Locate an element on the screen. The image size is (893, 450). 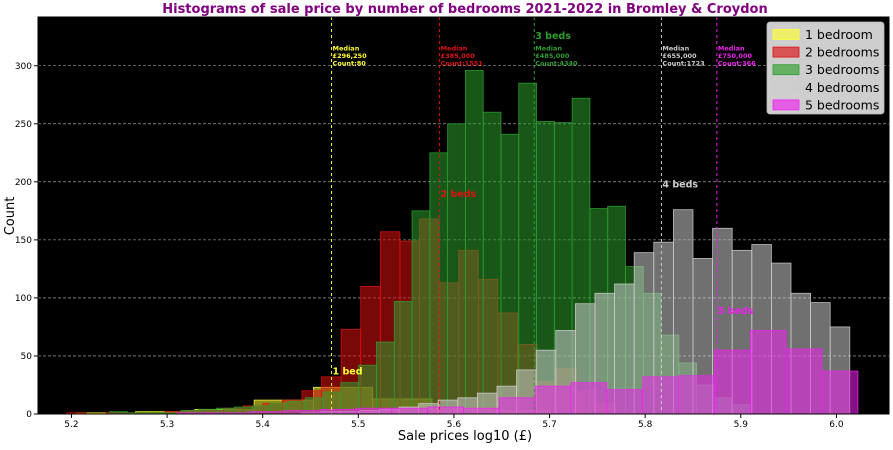
median-annotation: Median £655,000 Count:1723 is located at coordinates (683, 56).